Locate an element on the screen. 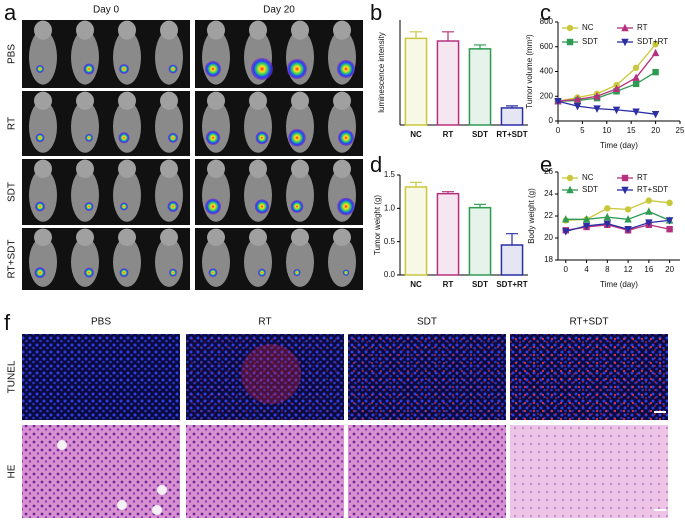  x-tick-label: 8 is located at coordinates (607, 269).